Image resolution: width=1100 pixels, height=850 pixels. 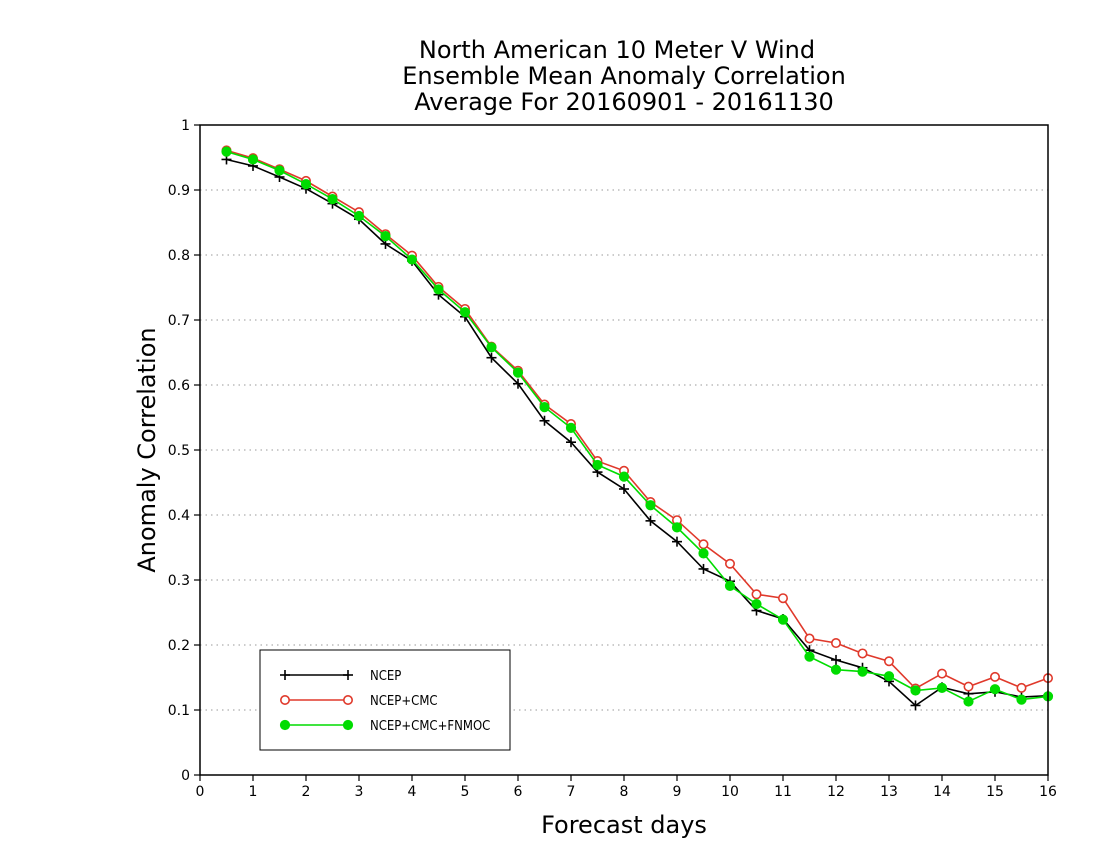 I want to click on x-tick-label: 4, so click(x=412, y=792).